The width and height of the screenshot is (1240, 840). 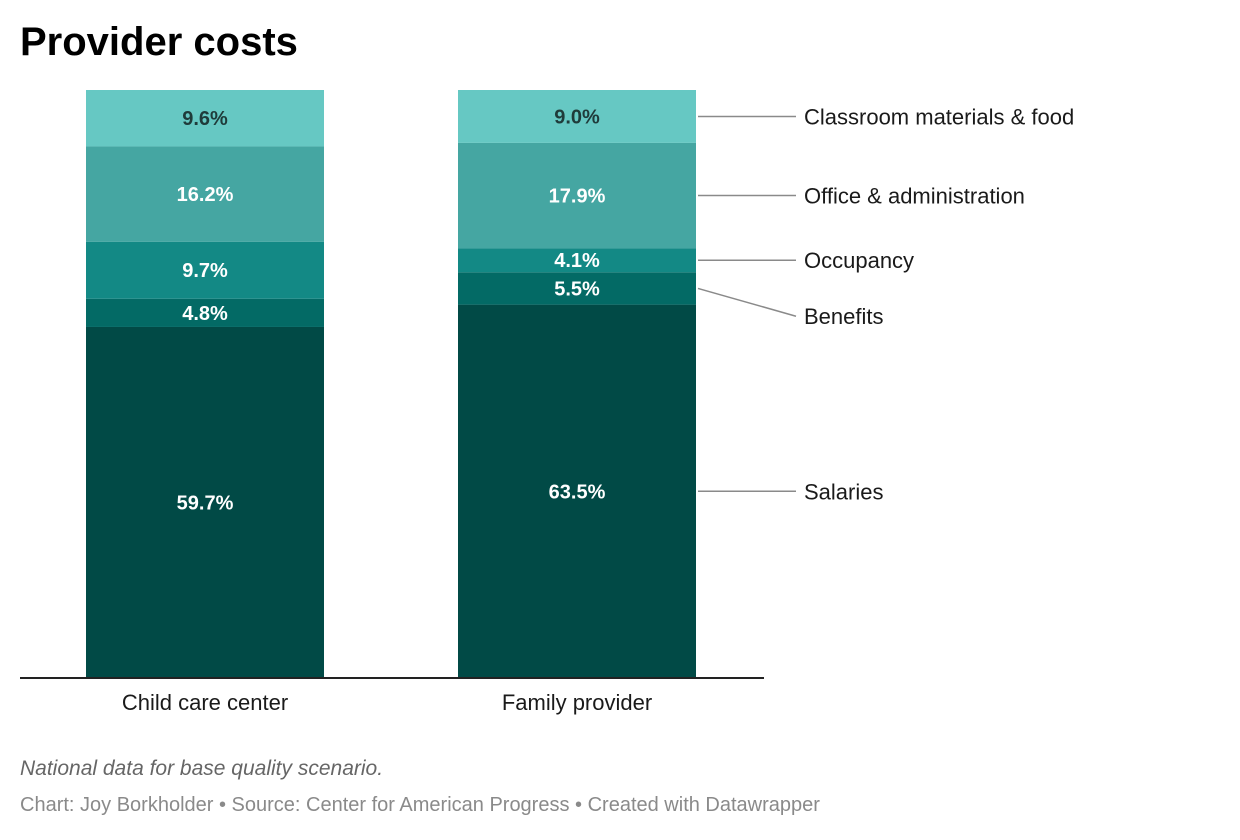 What do you see at coordinates (859, 260) in the screenshot?
I see `legend-label-occupancy: Occupancy` at bounding box center [859, 260].